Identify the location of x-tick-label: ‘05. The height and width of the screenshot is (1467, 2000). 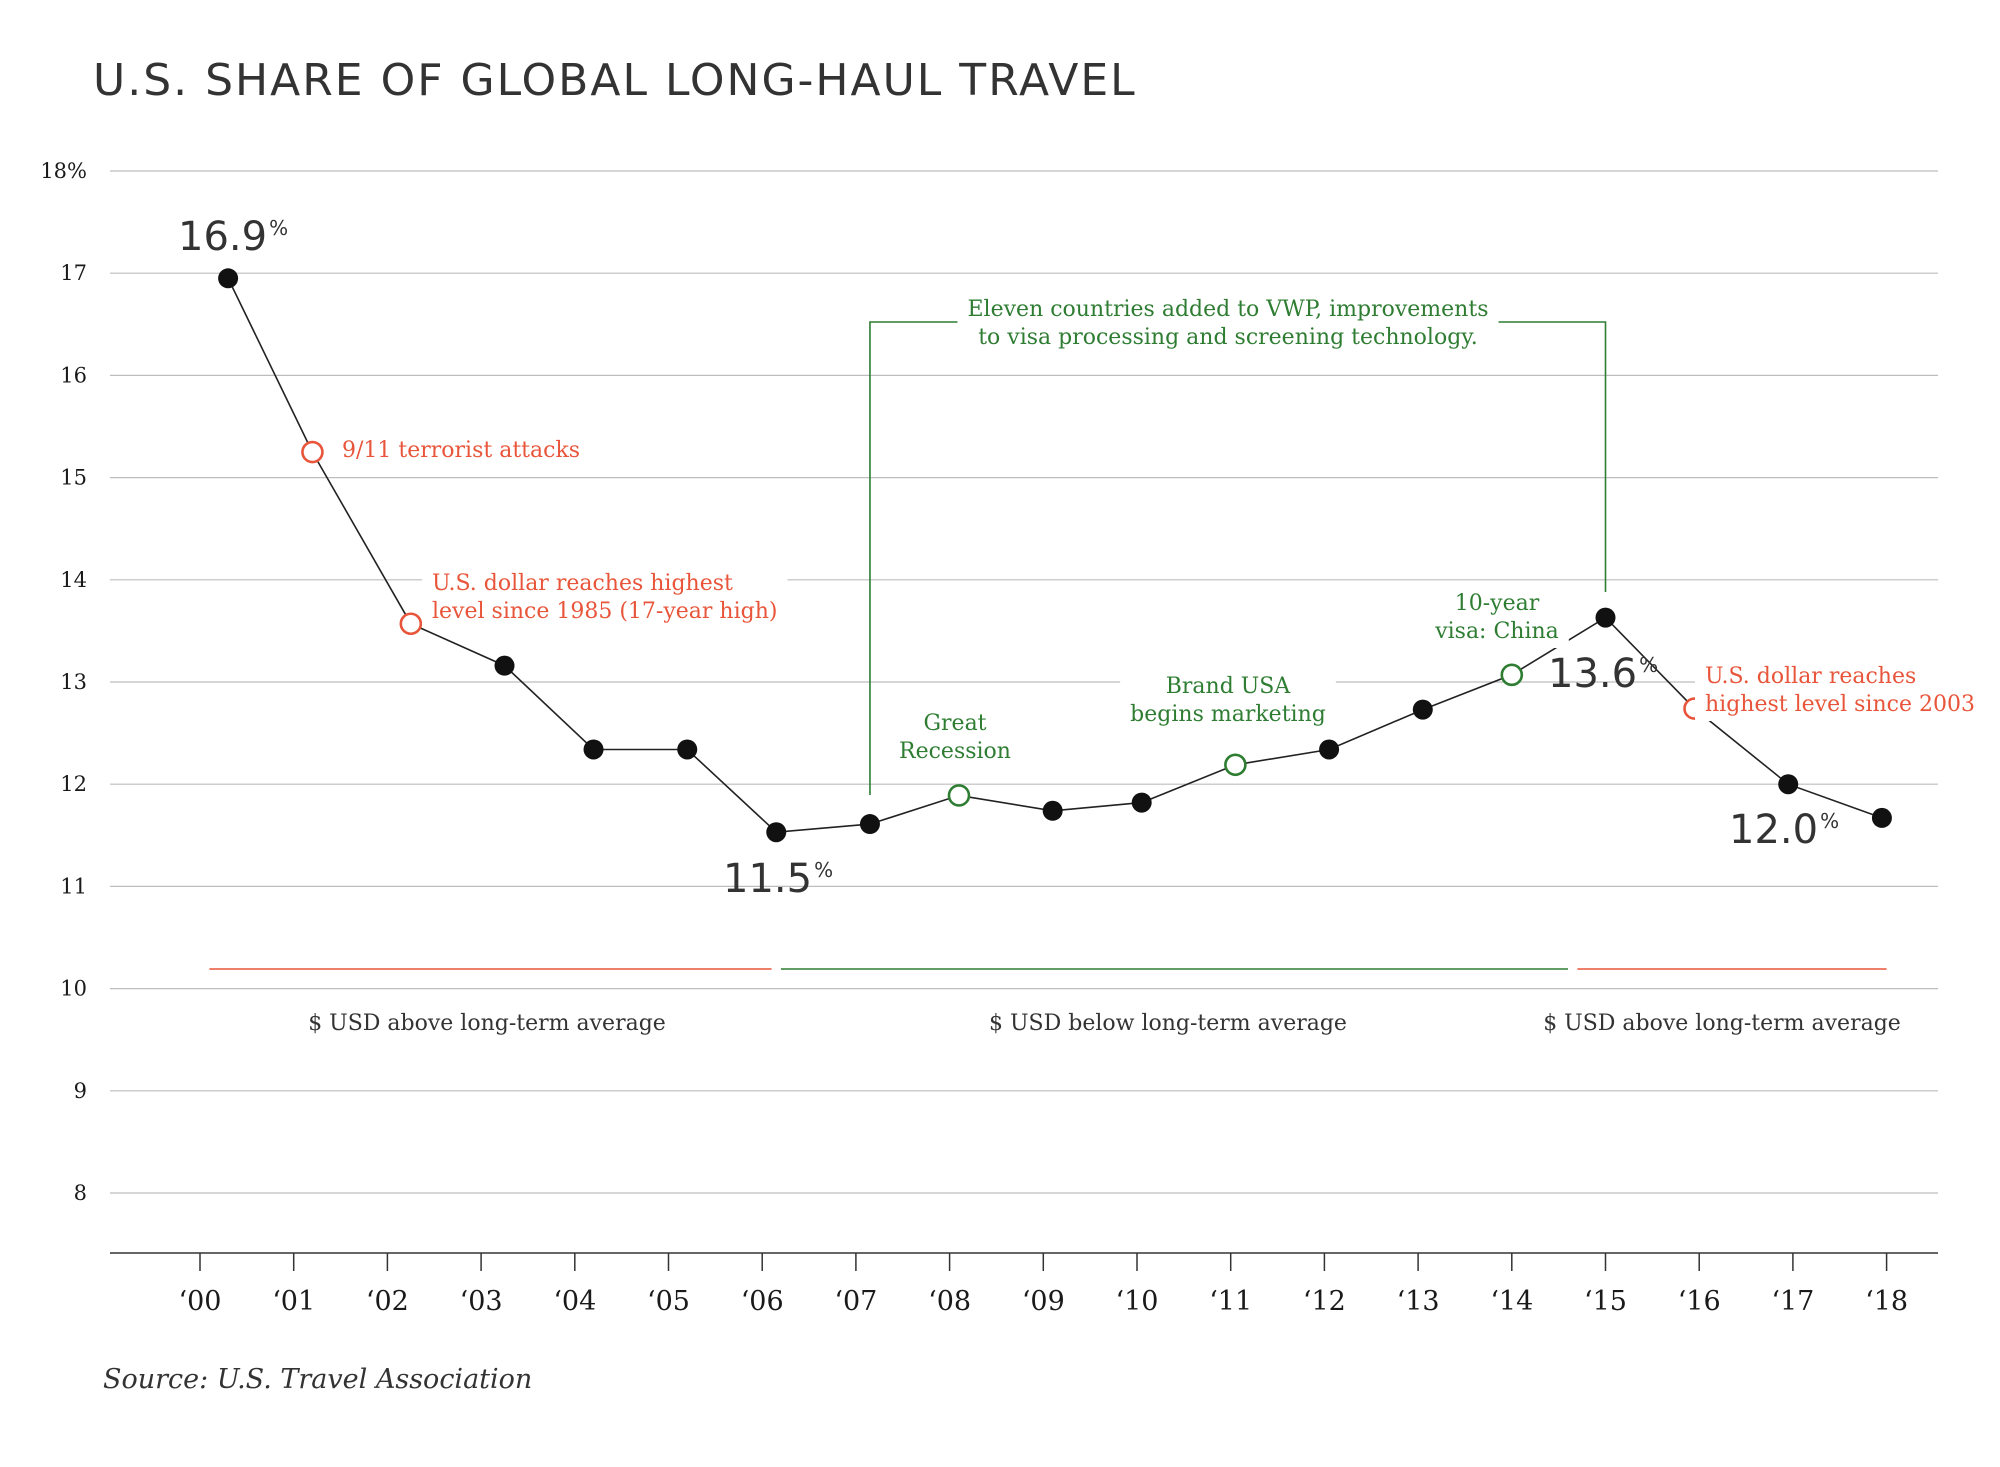
(668, 1301).